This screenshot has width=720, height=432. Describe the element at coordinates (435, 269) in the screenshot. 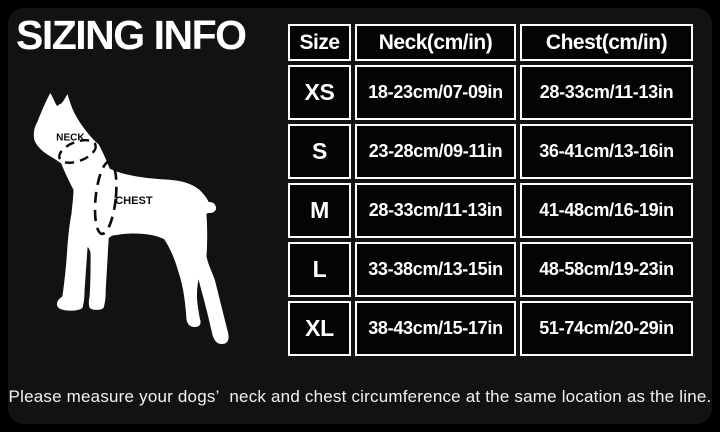

I see `neck-cell: 33-38cm/13-15in` at that location.